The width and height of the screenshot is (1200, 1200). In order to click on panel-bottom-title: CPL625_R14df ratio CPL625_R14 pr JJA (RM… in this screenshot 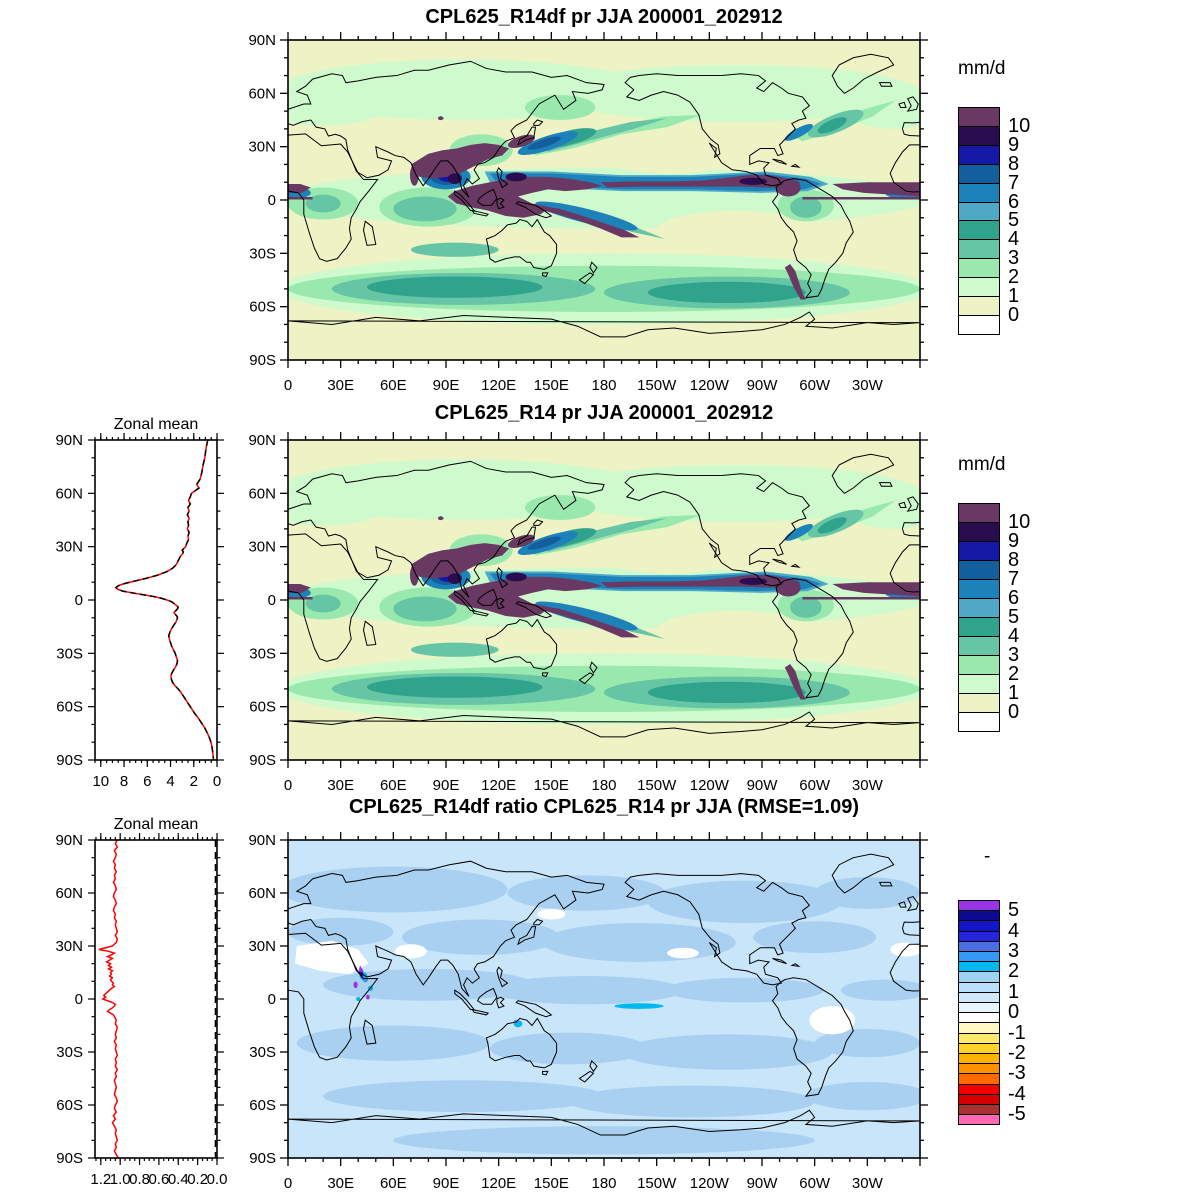, I will do `click(604, 807)`.